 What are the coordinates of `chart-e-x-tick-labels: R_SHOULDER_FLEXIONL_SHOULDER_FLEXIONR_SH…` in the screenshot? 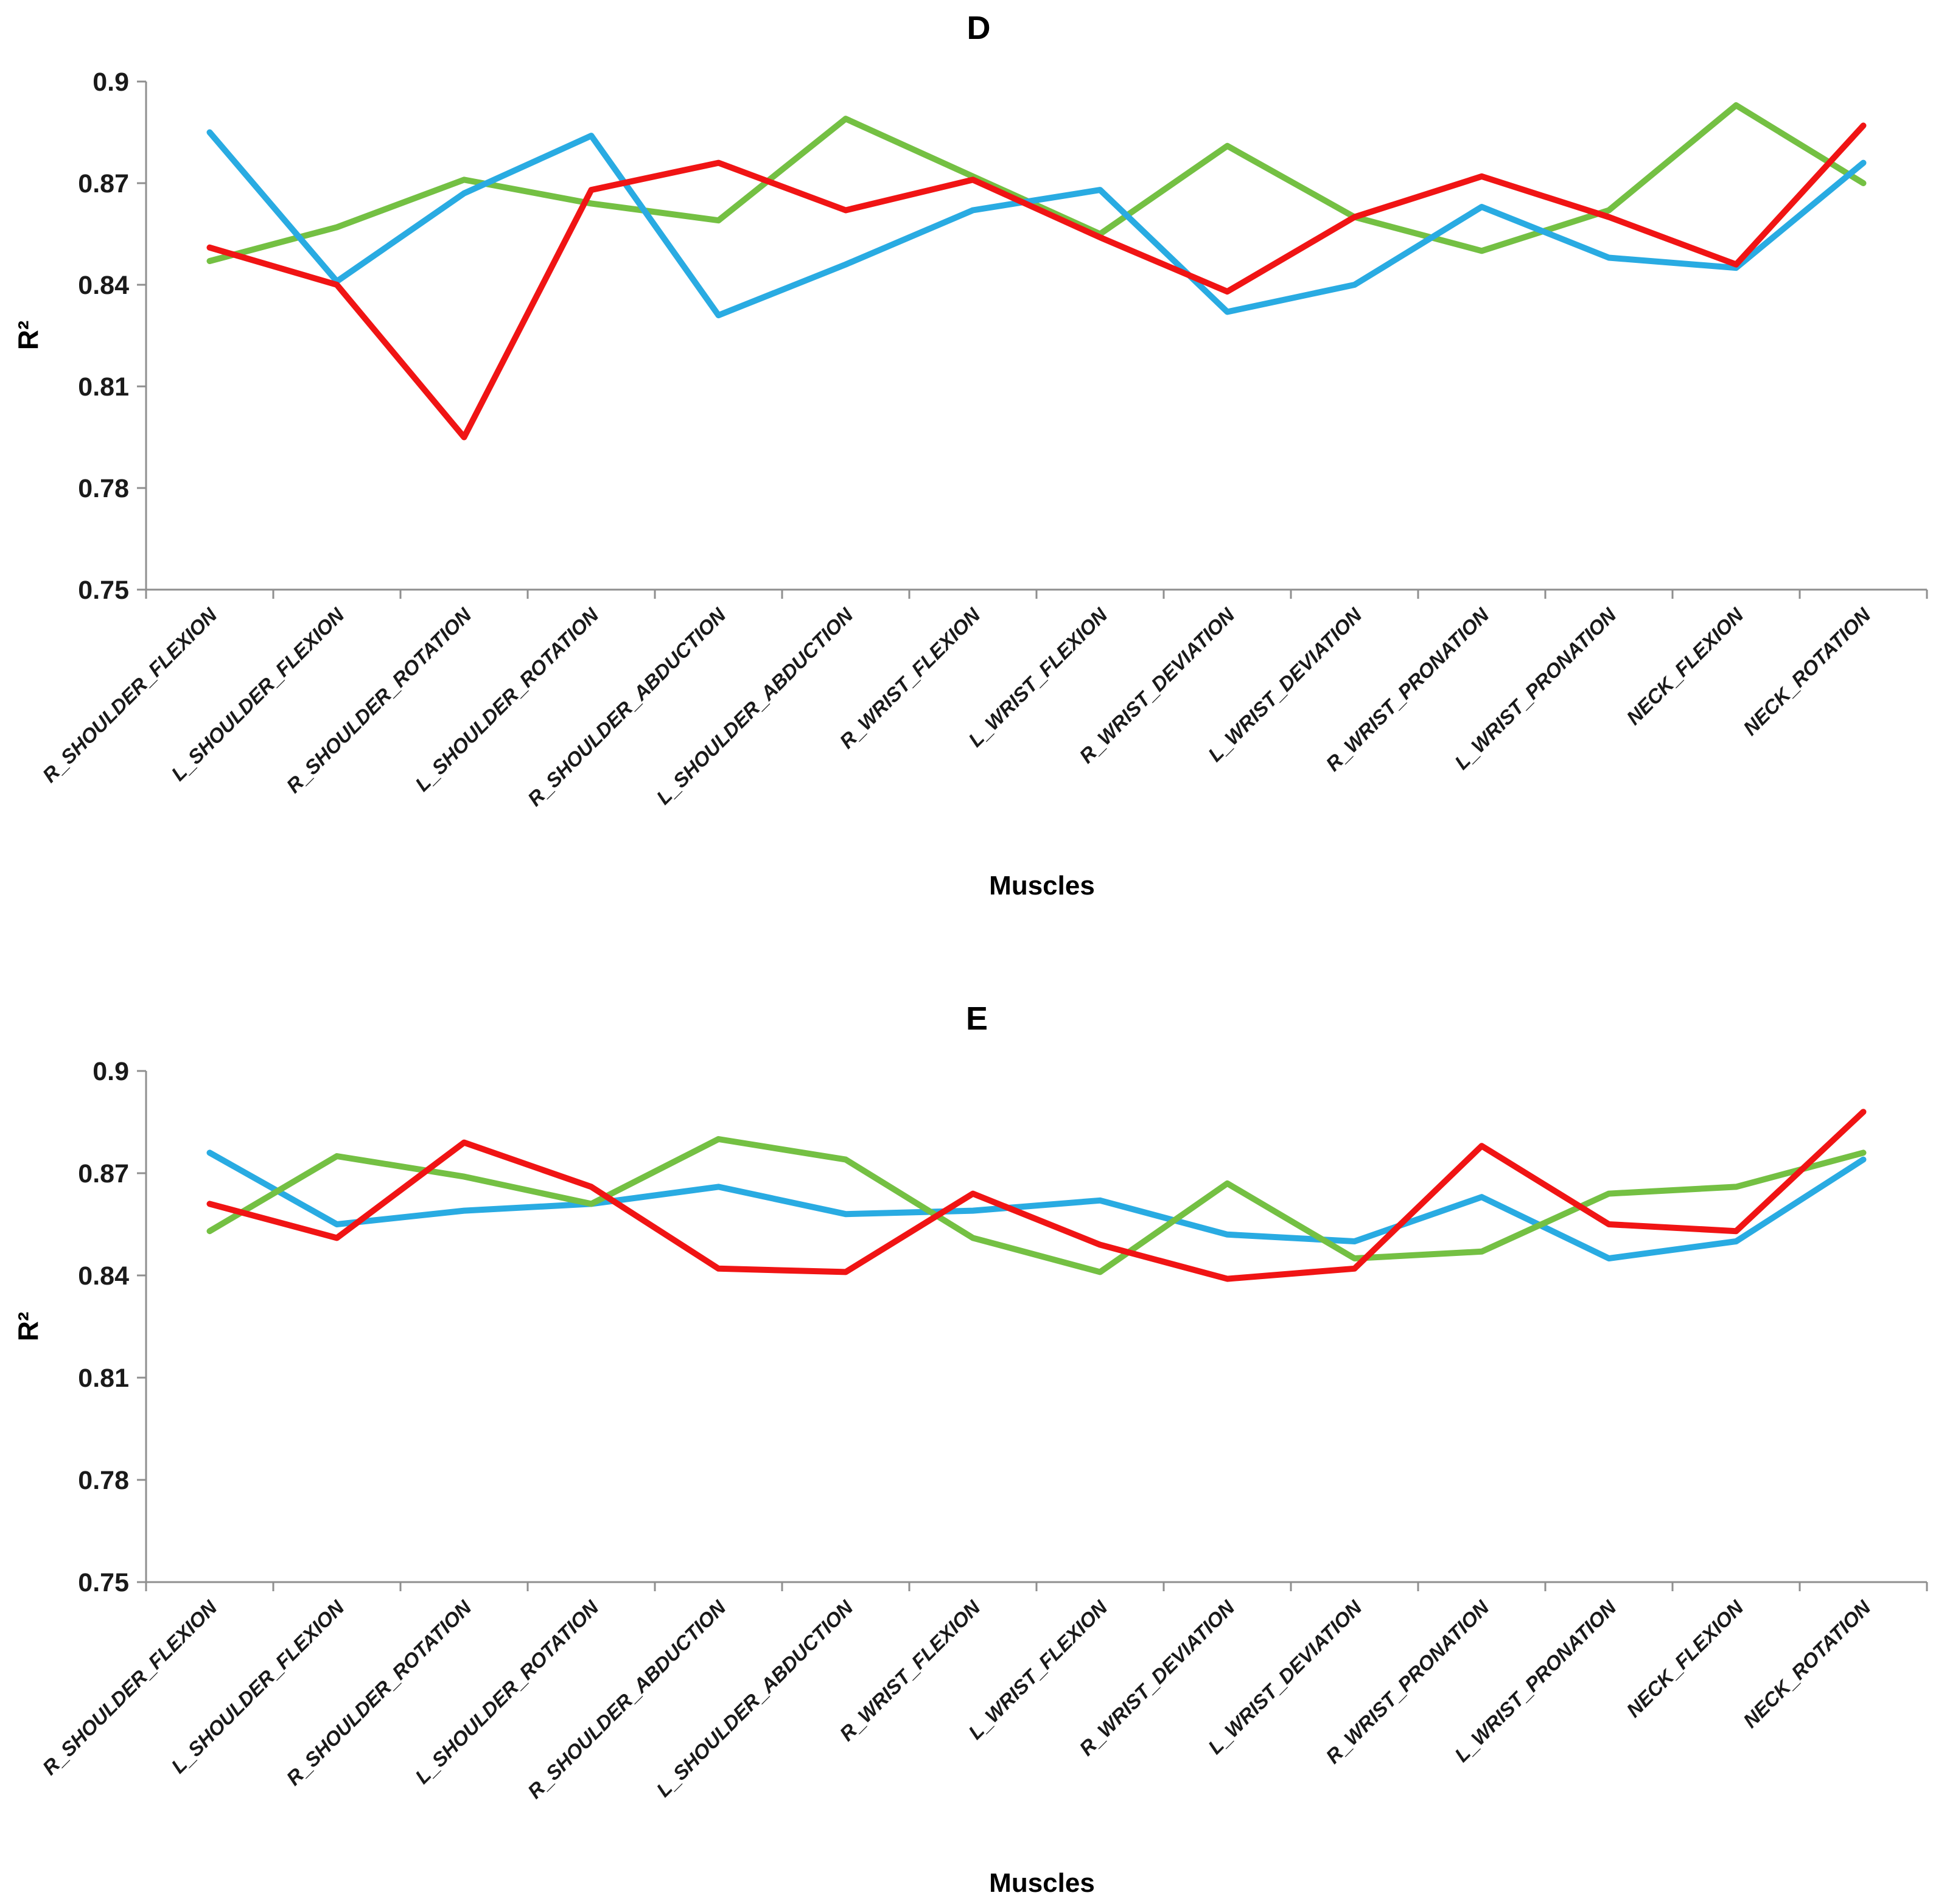 It's located at (956, 1699).